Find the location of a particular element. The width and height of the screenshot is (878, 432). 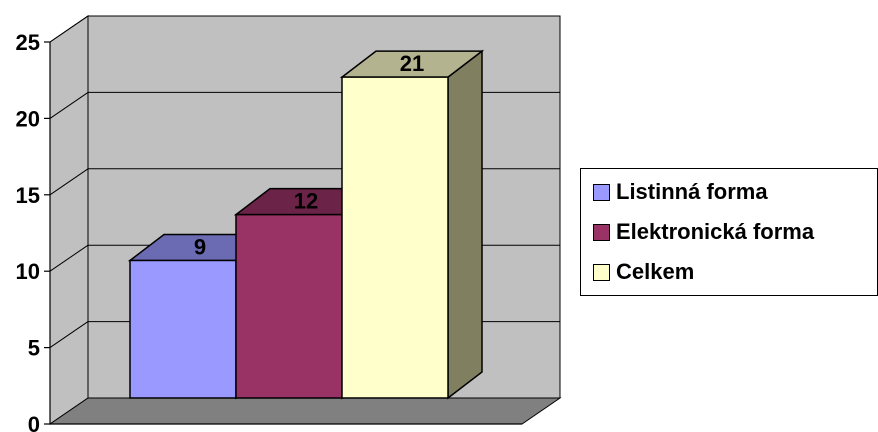

legend-label: Elektronická forma is located at coordinates (715, 231).